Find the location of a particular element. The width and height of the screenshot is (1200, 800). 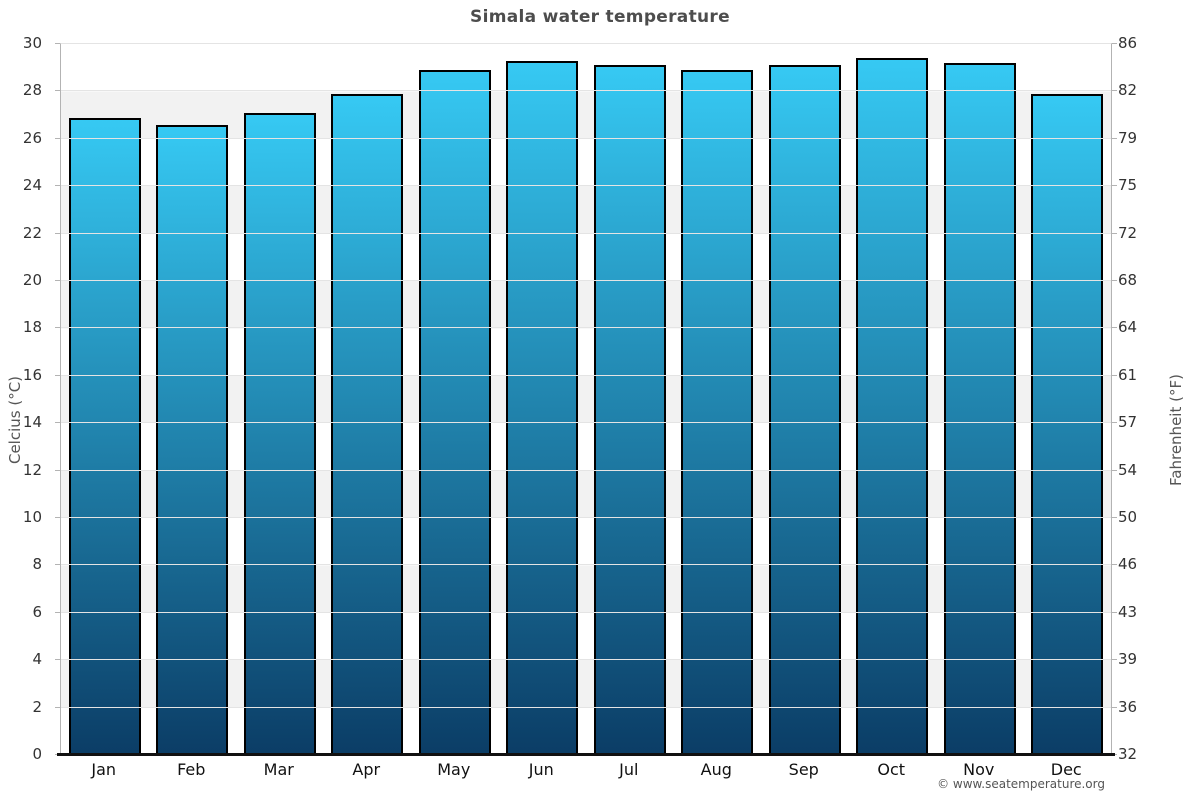

x-tick-label: May is located at coordinates (454, 769).